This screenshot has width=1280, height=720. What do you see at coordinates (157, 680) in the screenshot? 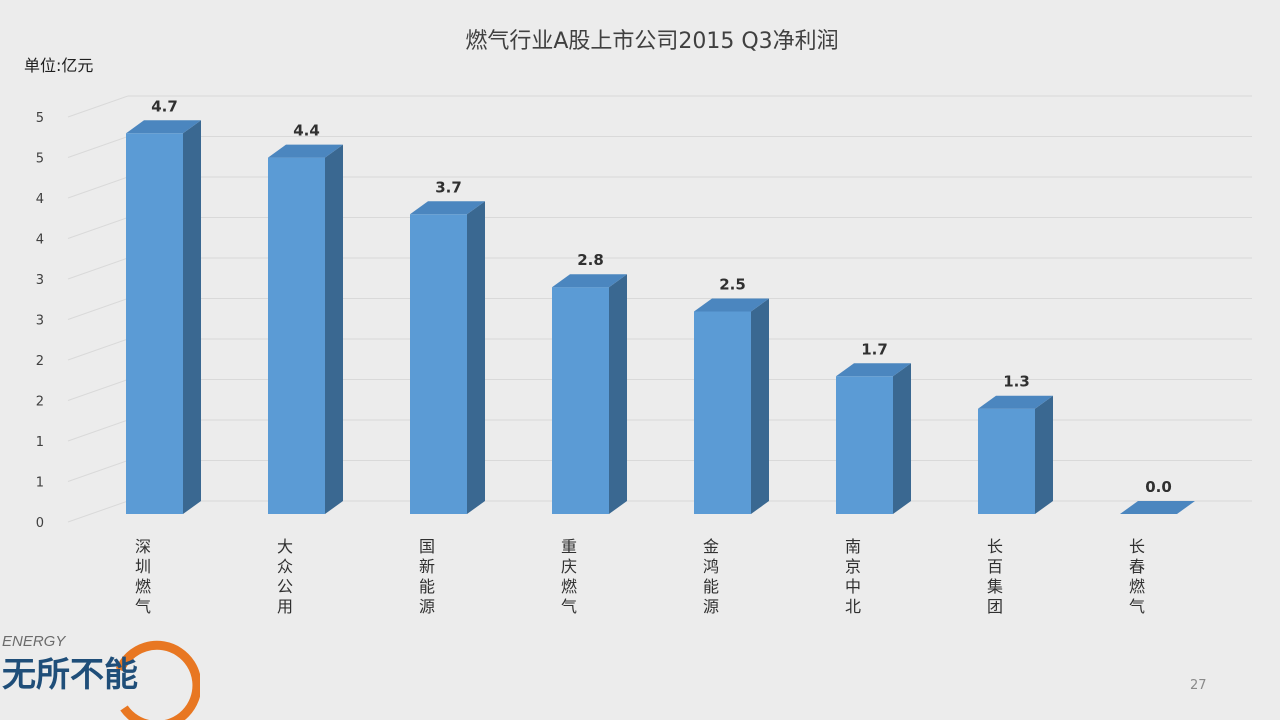
I see `logo-swoosh-icon` at bounding box center [157, 680].